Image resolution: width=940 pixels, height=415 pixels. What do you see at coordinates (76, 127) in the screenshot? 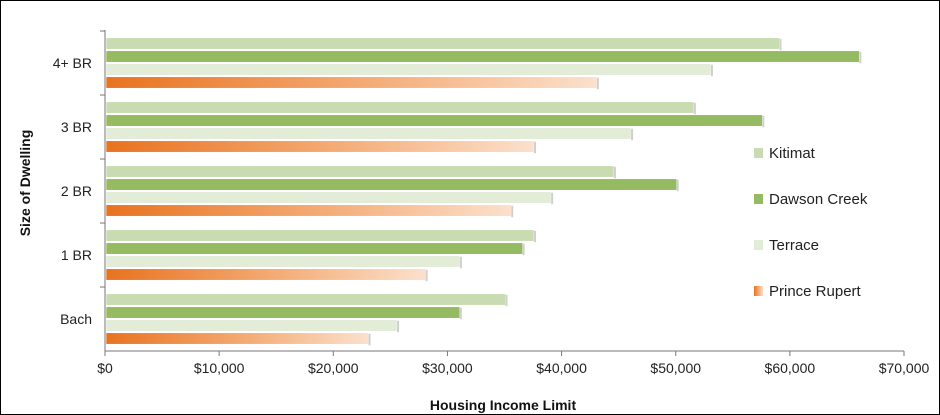
I see `y-tick-label-3-br: 3 BR` at bounding box center [76, 127].